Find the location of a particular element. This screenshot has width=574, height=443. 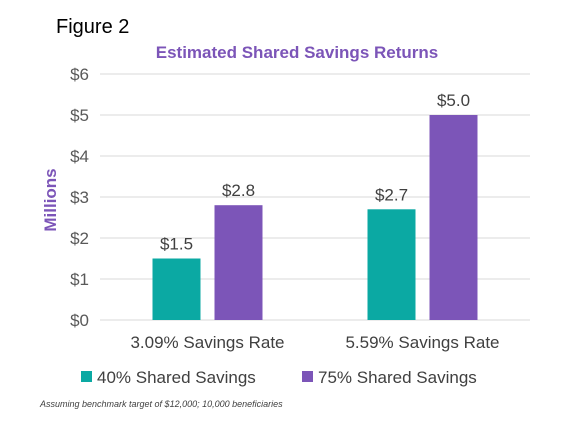

category-labels: 3.09% Savings Rate 5.59% Savings Rate is located at coordinates (314, 342).